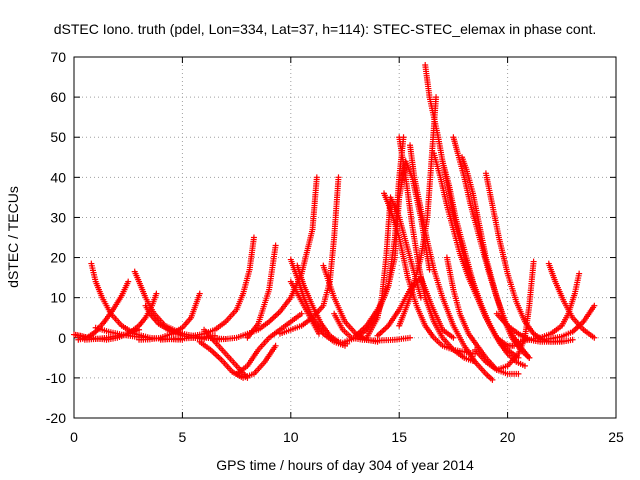  Describe the element at coordinates (58, 298) in the screenshot. I see `y-tick-label: 10` at that location.